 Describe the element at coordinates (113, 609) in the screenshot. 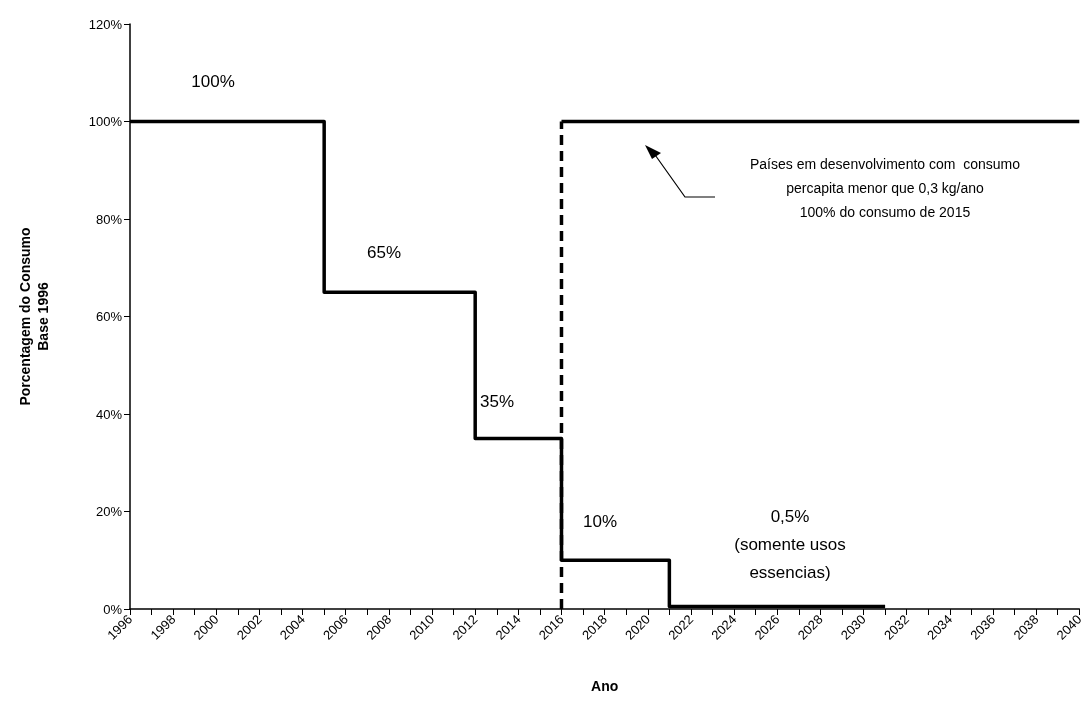

I see `y-tick-label: 0%` at that location.